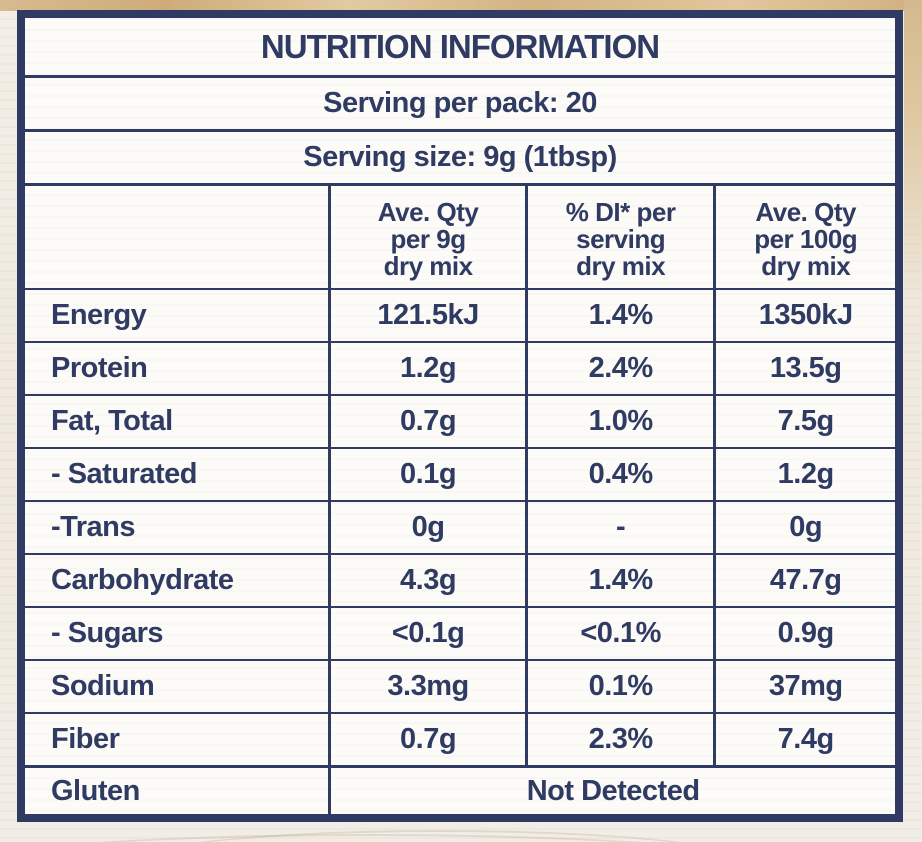 This screenshot has height=842, width=922. What do you see at coordinates (460, 157) in the screenshot?
I see `serving-size: Serving size: 9g (1tbsp)` at bounding box center [460, 157].